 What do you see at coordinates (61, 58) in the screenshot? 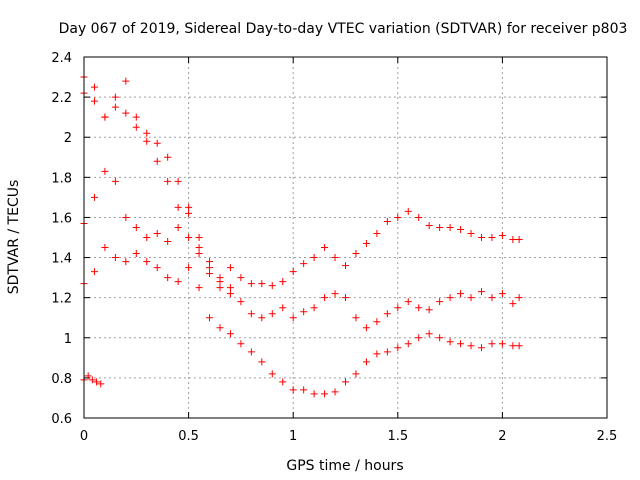
I see `y-tick-label: 2.4` at bounding box center [61, 58].